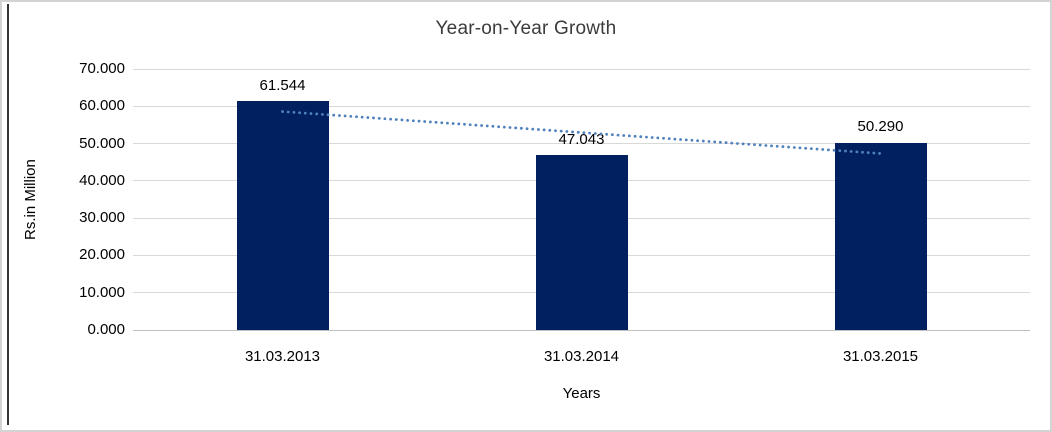 The width and height of the screenshot is (1052, 432). Describe the element at coordinates (282, 356) in the screenshot. I see `xtick-label-31.03.2013: 31.03.2013` at that location.